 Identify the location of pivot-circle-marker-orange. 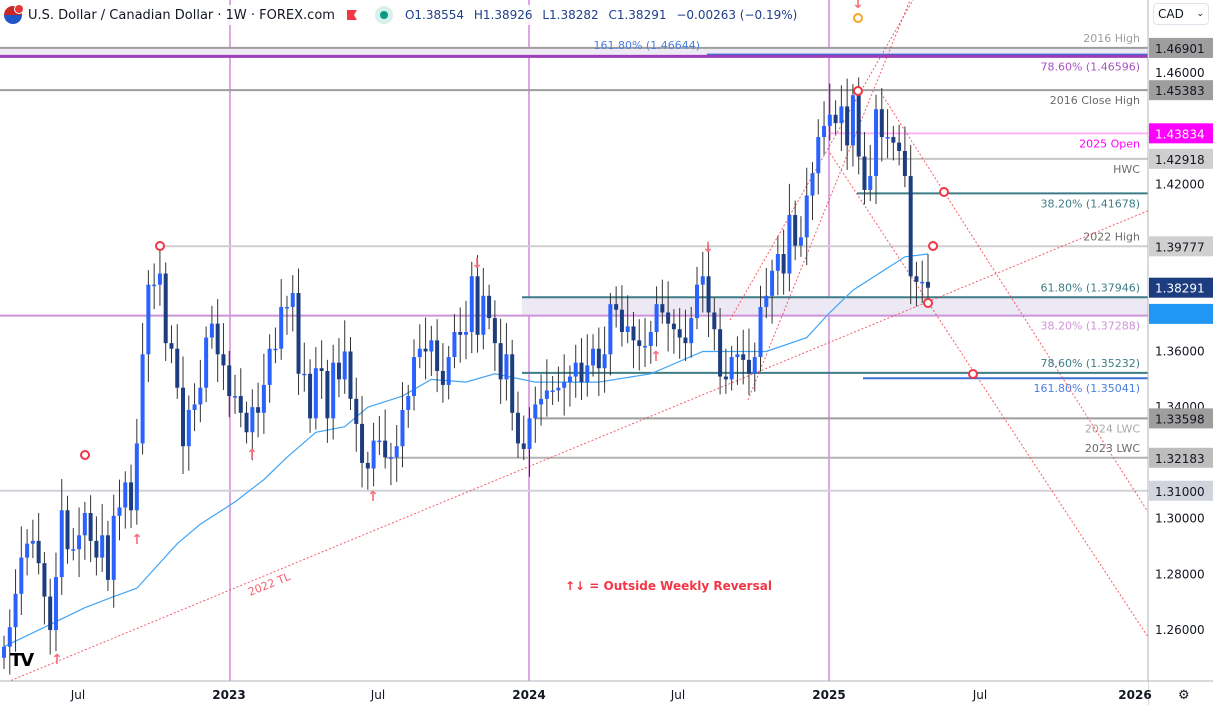
(858, 18).